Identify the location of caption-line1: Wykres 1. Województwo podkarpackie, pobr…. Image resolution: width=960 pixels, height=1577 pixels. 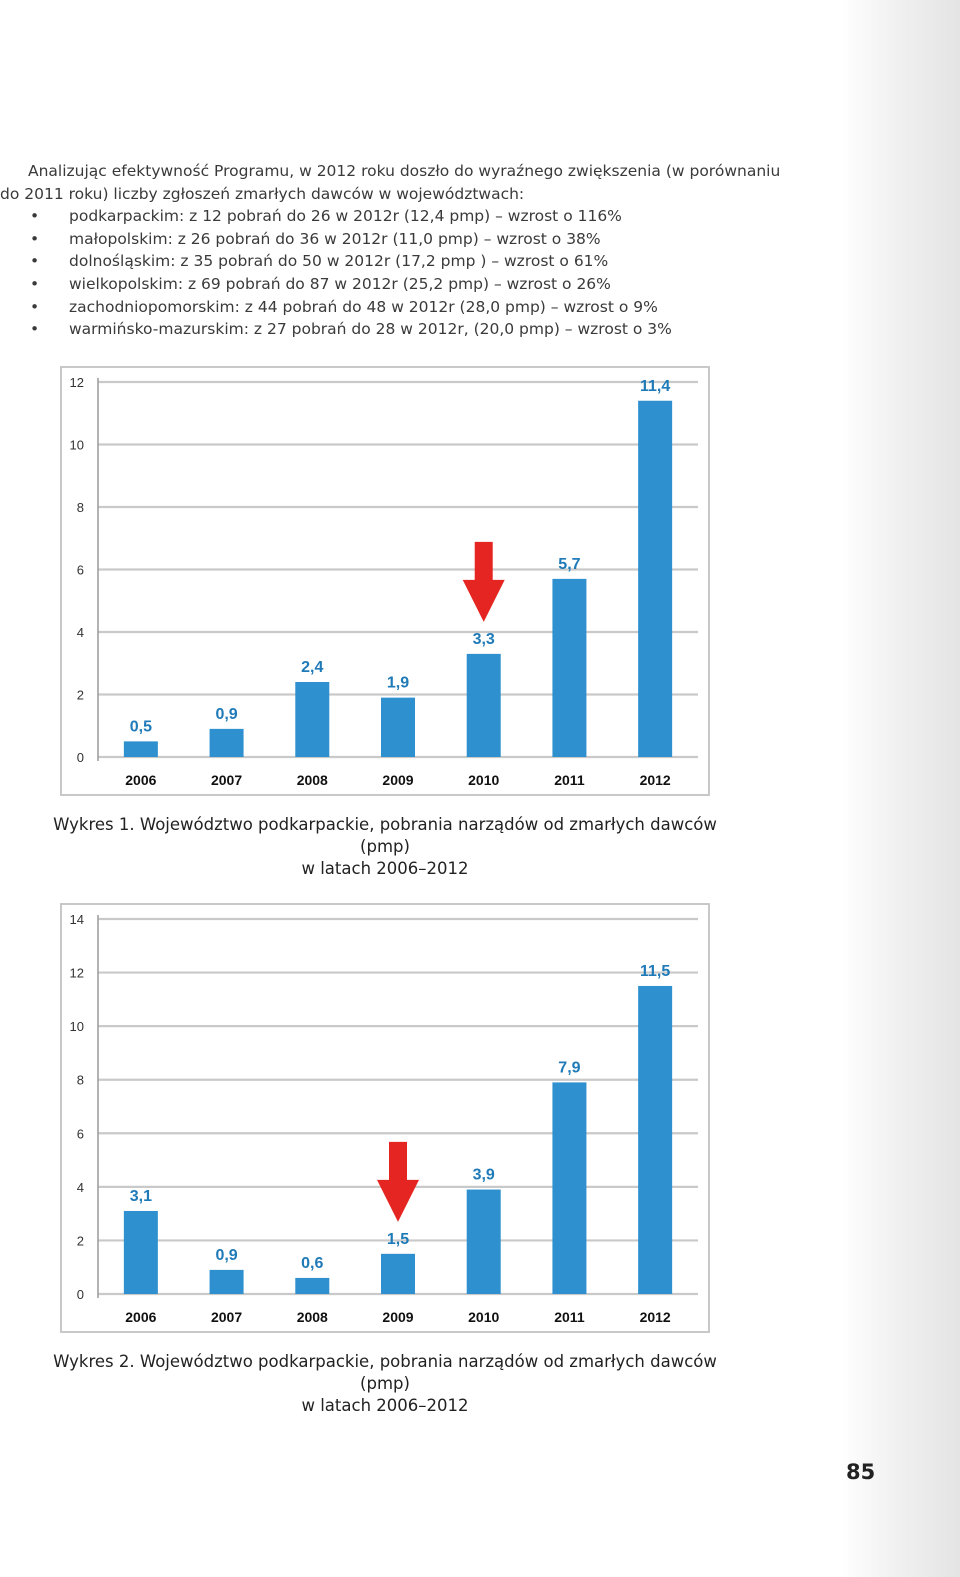
(385, 835).